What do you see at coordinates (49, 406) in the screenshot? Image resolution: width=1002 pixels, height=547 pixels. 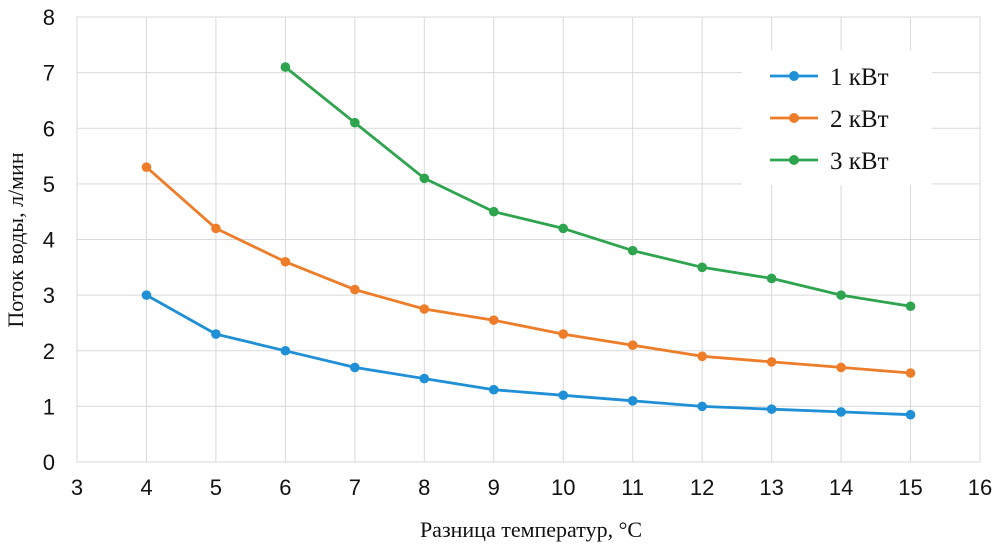 I see `y-tick-label: 1` at bounding box center [49, 406].